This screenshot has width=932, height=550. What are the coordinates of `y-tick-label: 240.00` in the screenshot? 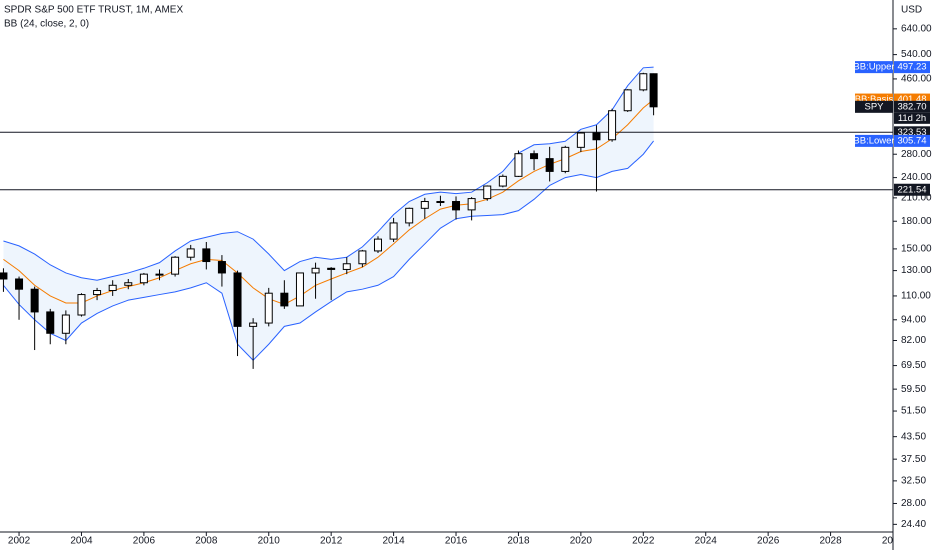 It's located at (916, 177).